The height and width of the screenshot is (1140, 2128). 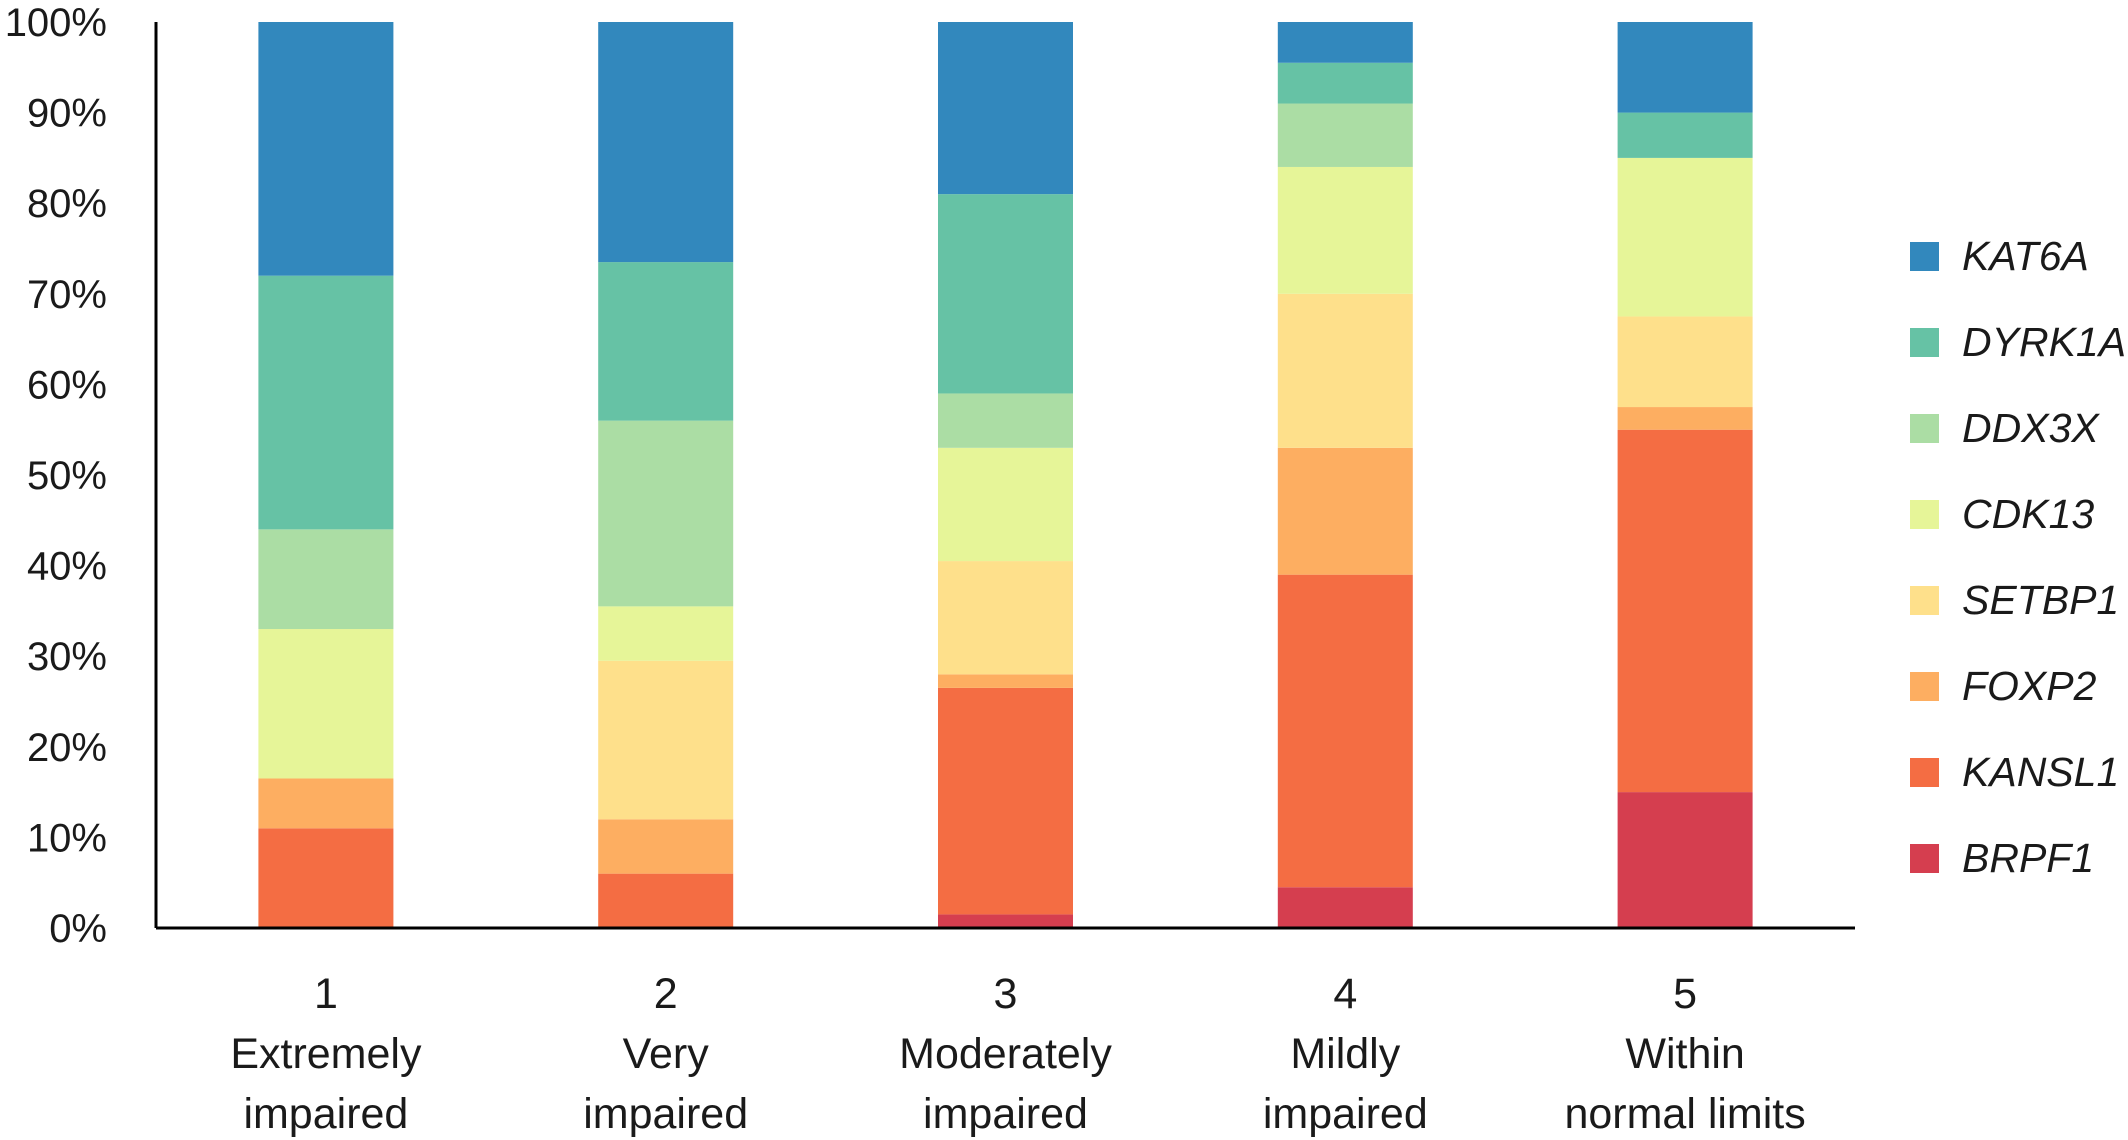 What do you see at coordinates (1924, 858) in the screenshot?
I see `legend-swatch-brpf1` at bounding box center [1924, 858].